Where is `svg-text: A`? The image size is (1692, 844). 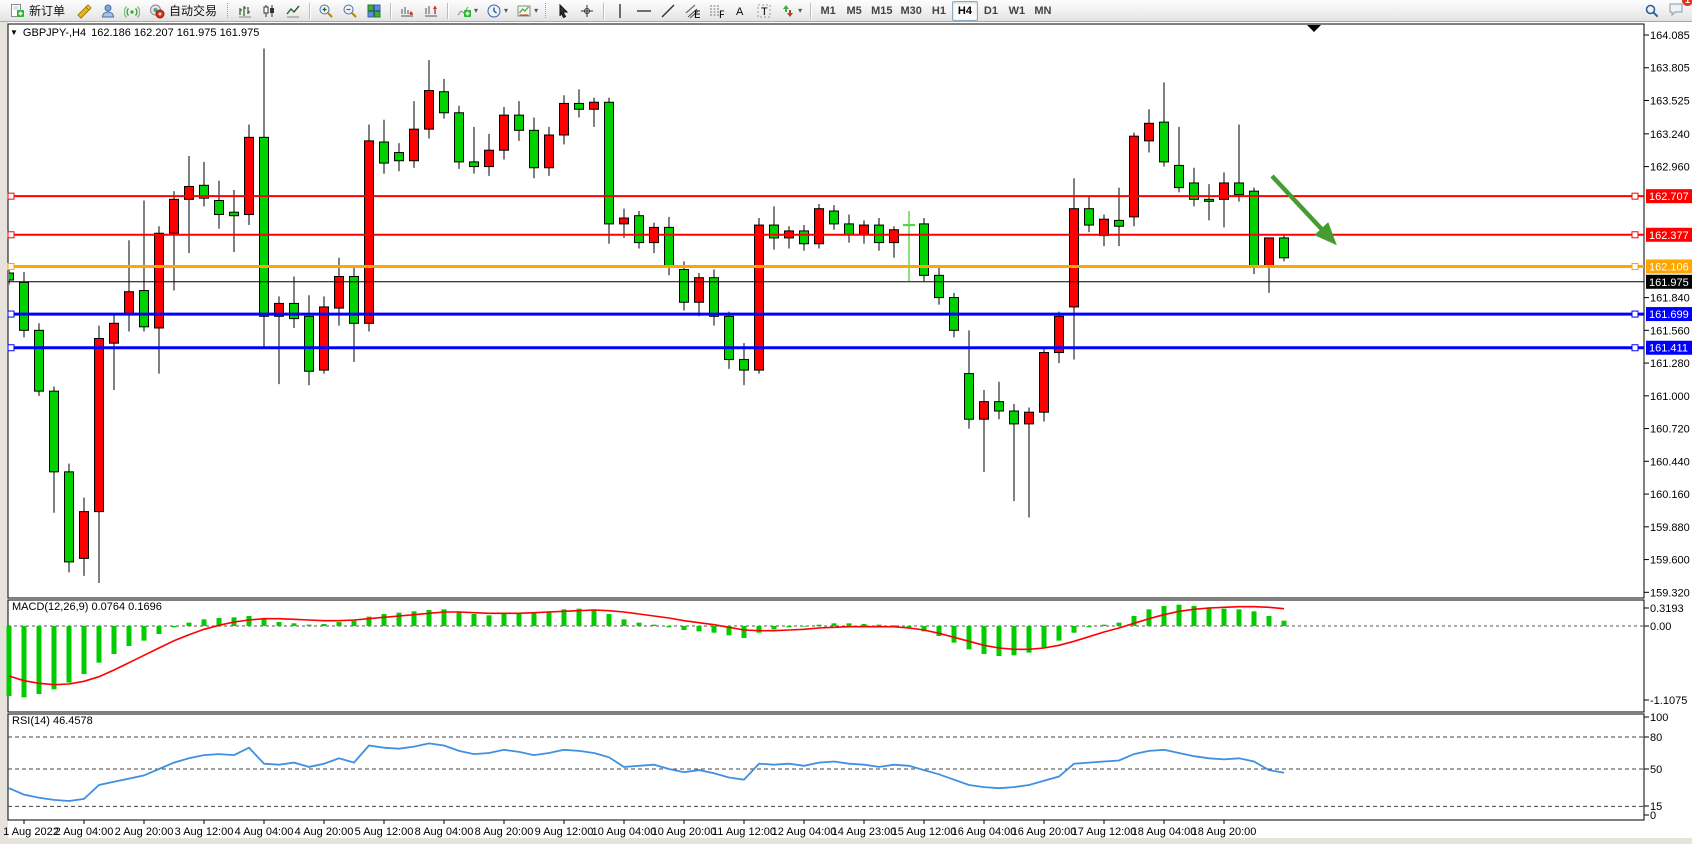 svg-text: A is located at coordinates (740, 12).